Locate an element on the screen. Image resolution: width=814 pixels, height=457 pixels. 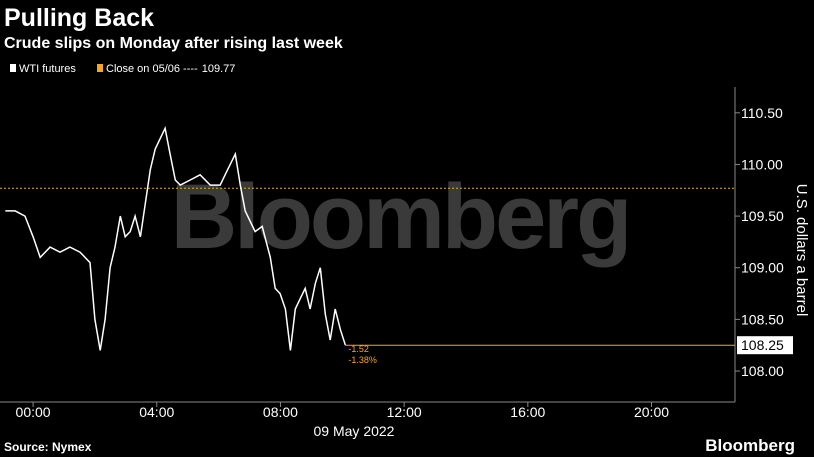
legend-label: WTI futures is located at coordinates (47, 69).